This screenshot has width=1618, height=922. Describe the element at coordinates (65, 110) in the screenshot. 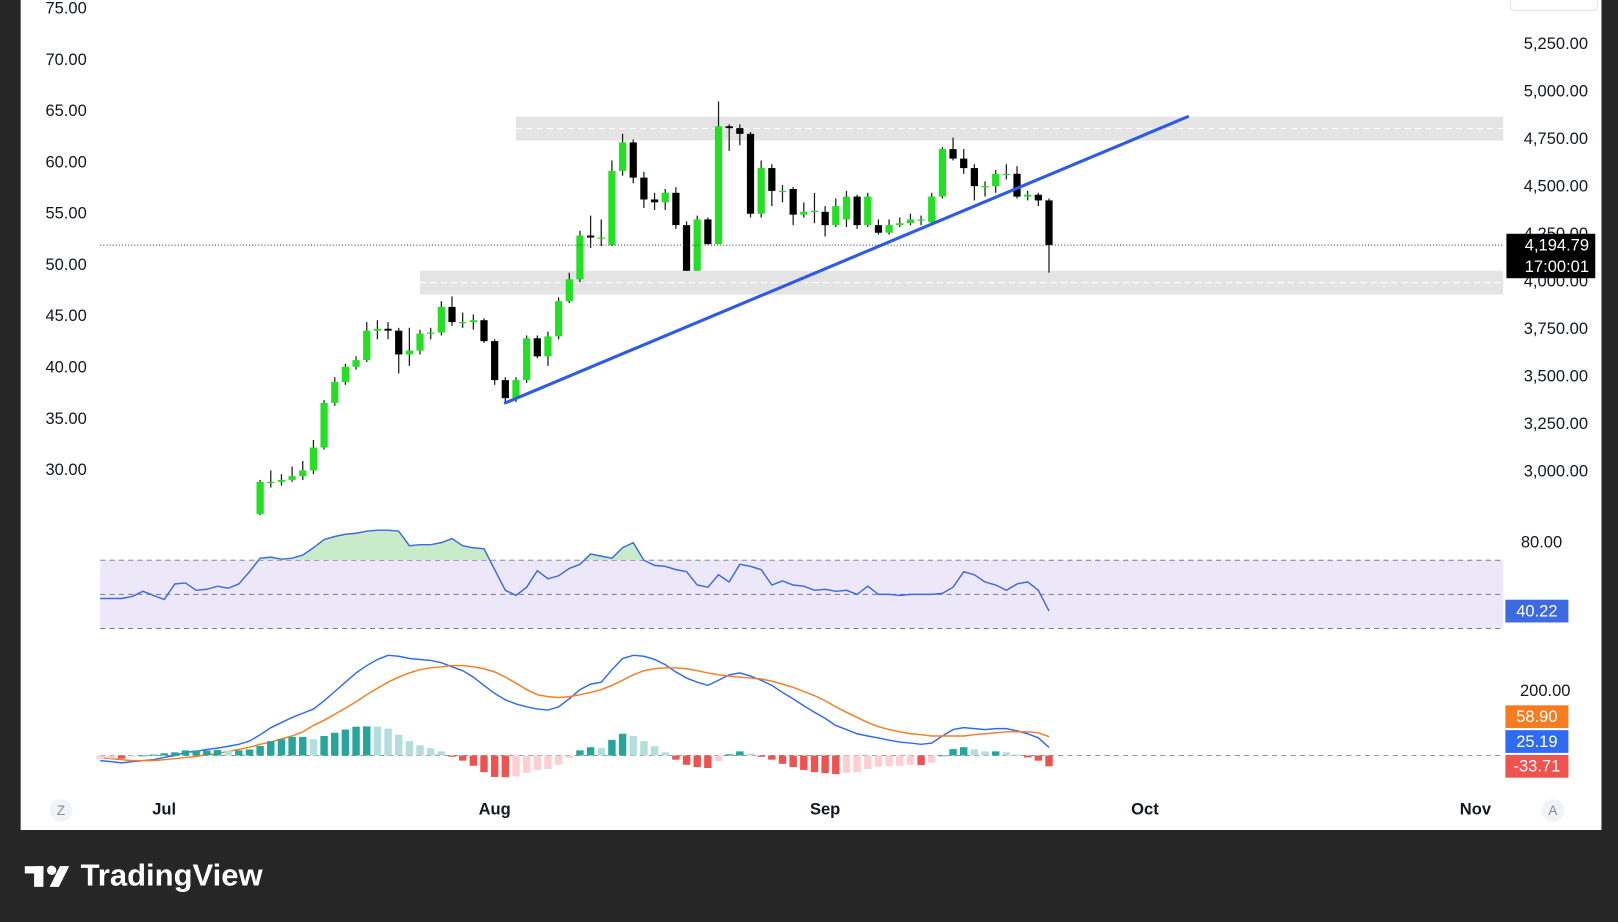

I see `y-tick-label: 65.00` at that location.